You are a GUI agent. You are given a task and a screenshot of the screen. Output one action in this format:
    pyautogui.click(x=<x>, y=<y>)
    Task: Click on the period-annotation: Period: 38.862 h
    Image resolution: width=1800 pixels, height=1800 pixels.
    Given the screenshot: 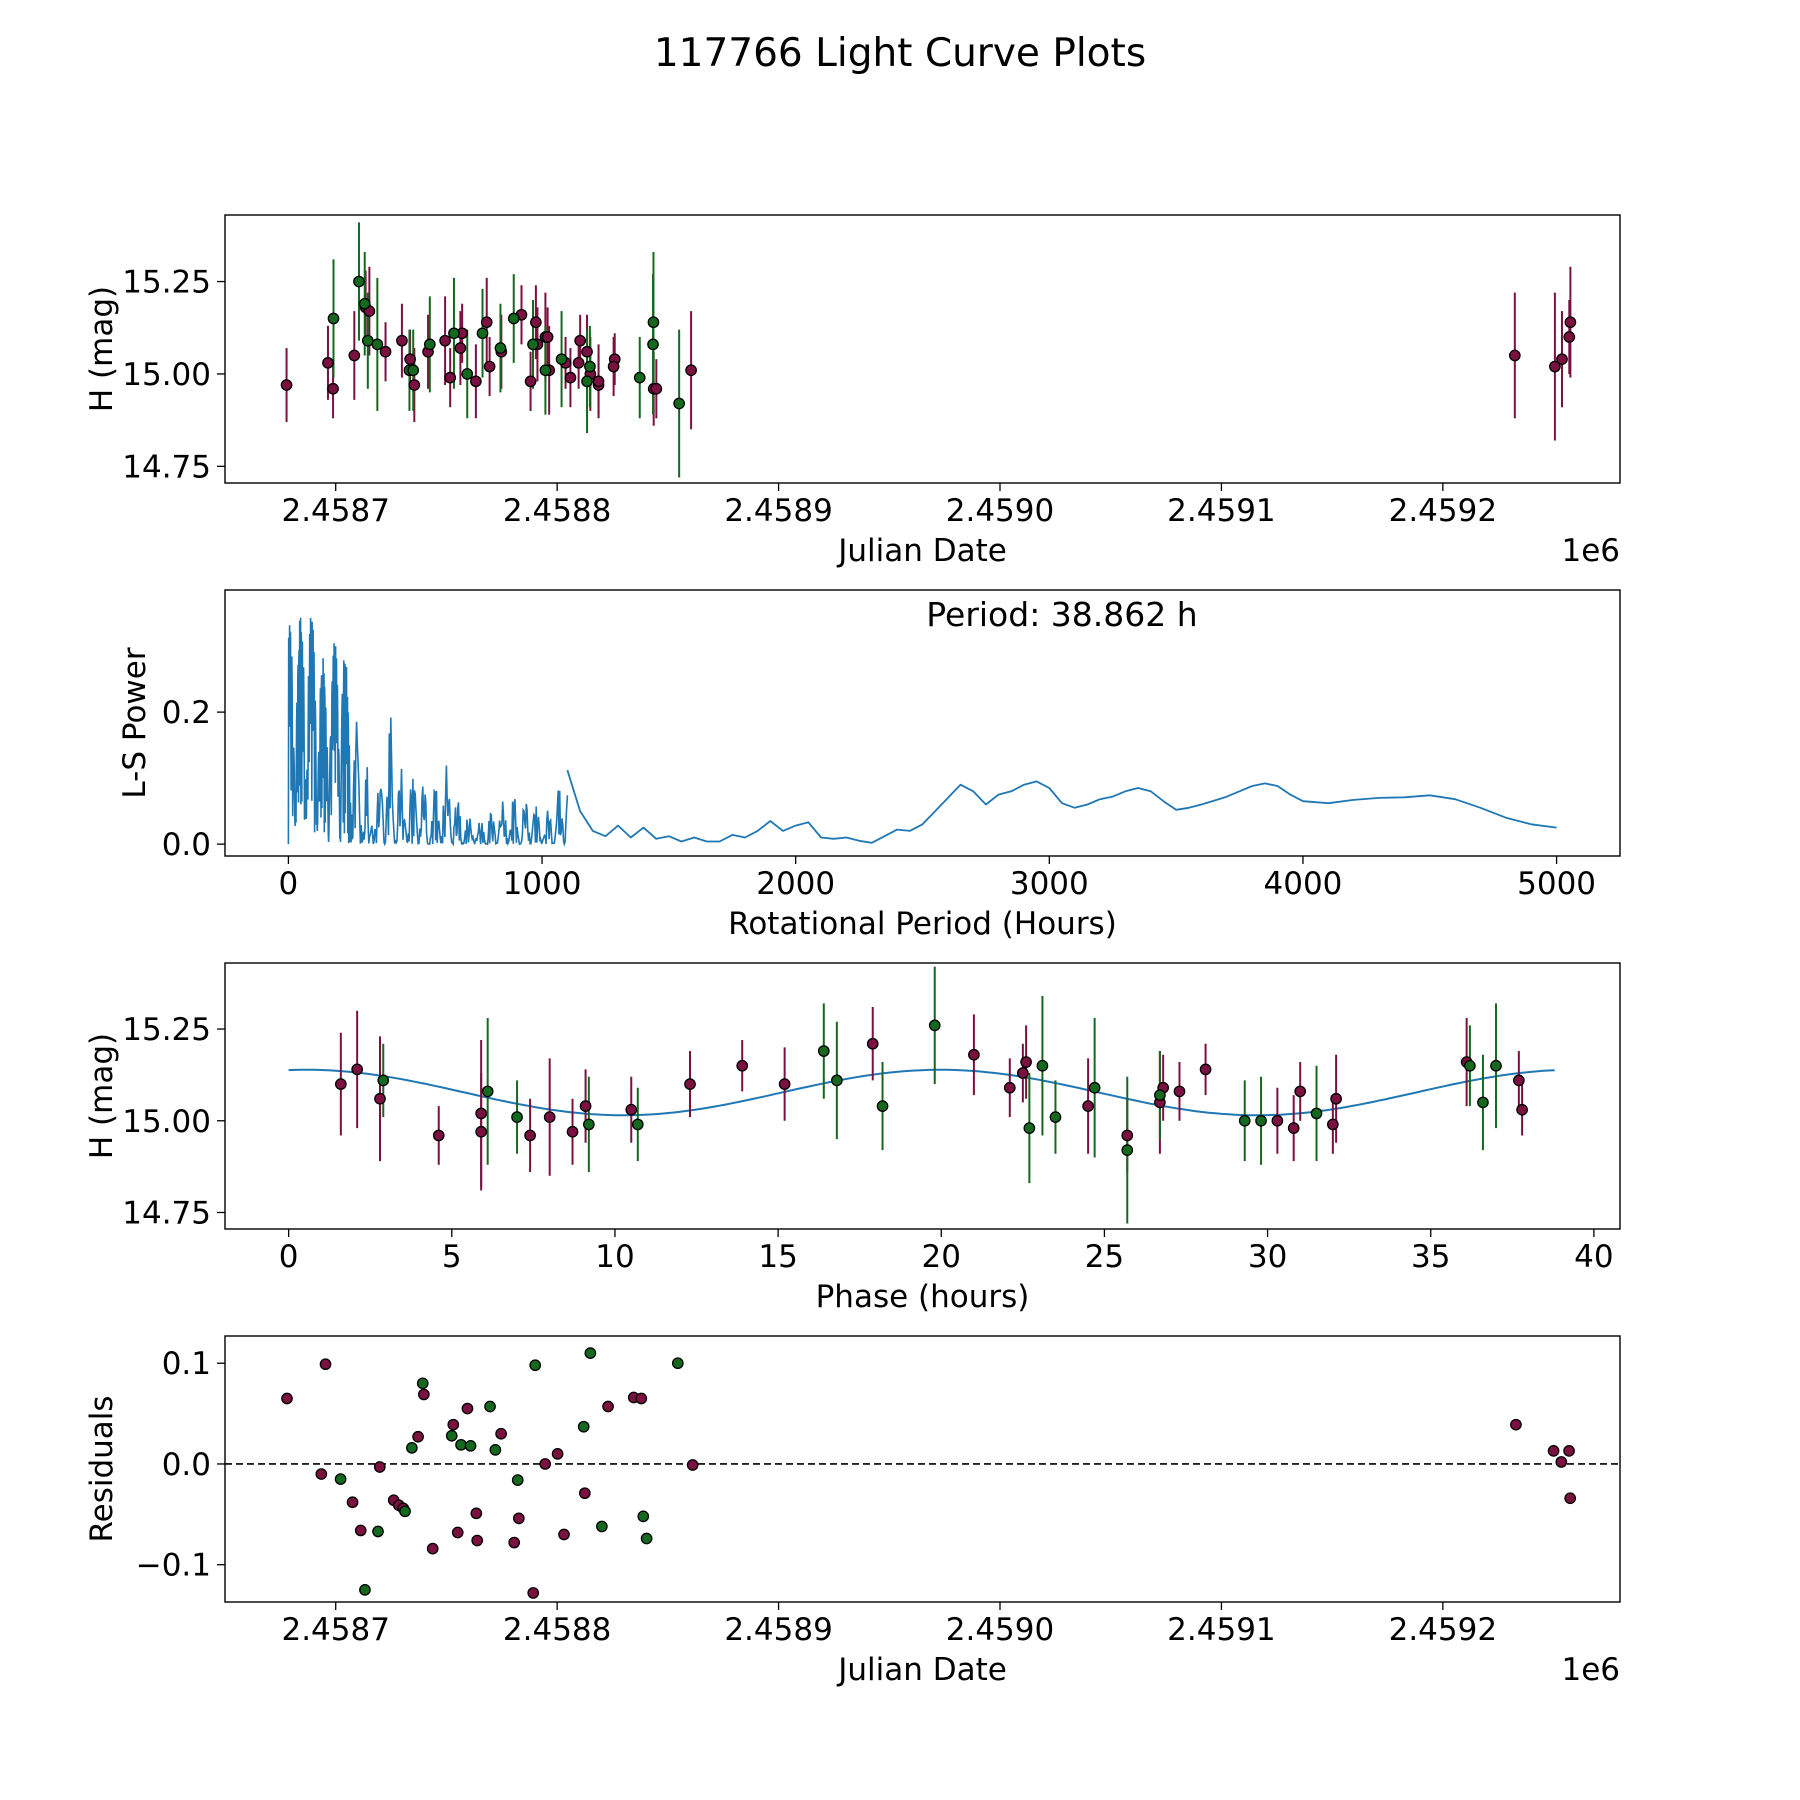 What is the action you would take?
    pyautogui.click(x=1061, y=614)
    